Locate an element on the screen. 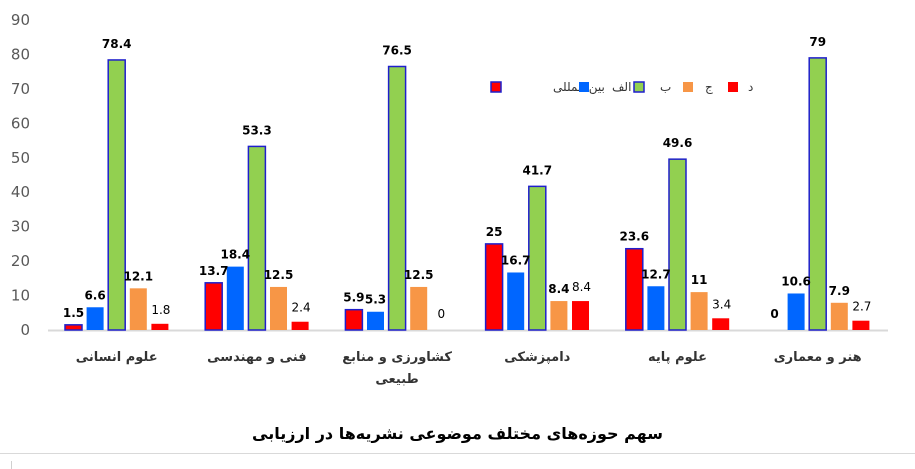  category-label: دامپزشکی is located at coordinates (537, 357).